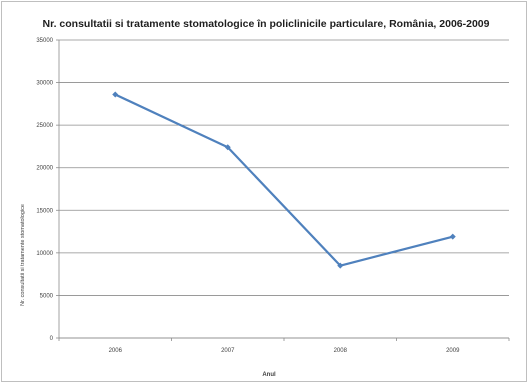 This screenshot has height=385, width=530. I want to click on x-tick-label: 2007, so click(228, 351).